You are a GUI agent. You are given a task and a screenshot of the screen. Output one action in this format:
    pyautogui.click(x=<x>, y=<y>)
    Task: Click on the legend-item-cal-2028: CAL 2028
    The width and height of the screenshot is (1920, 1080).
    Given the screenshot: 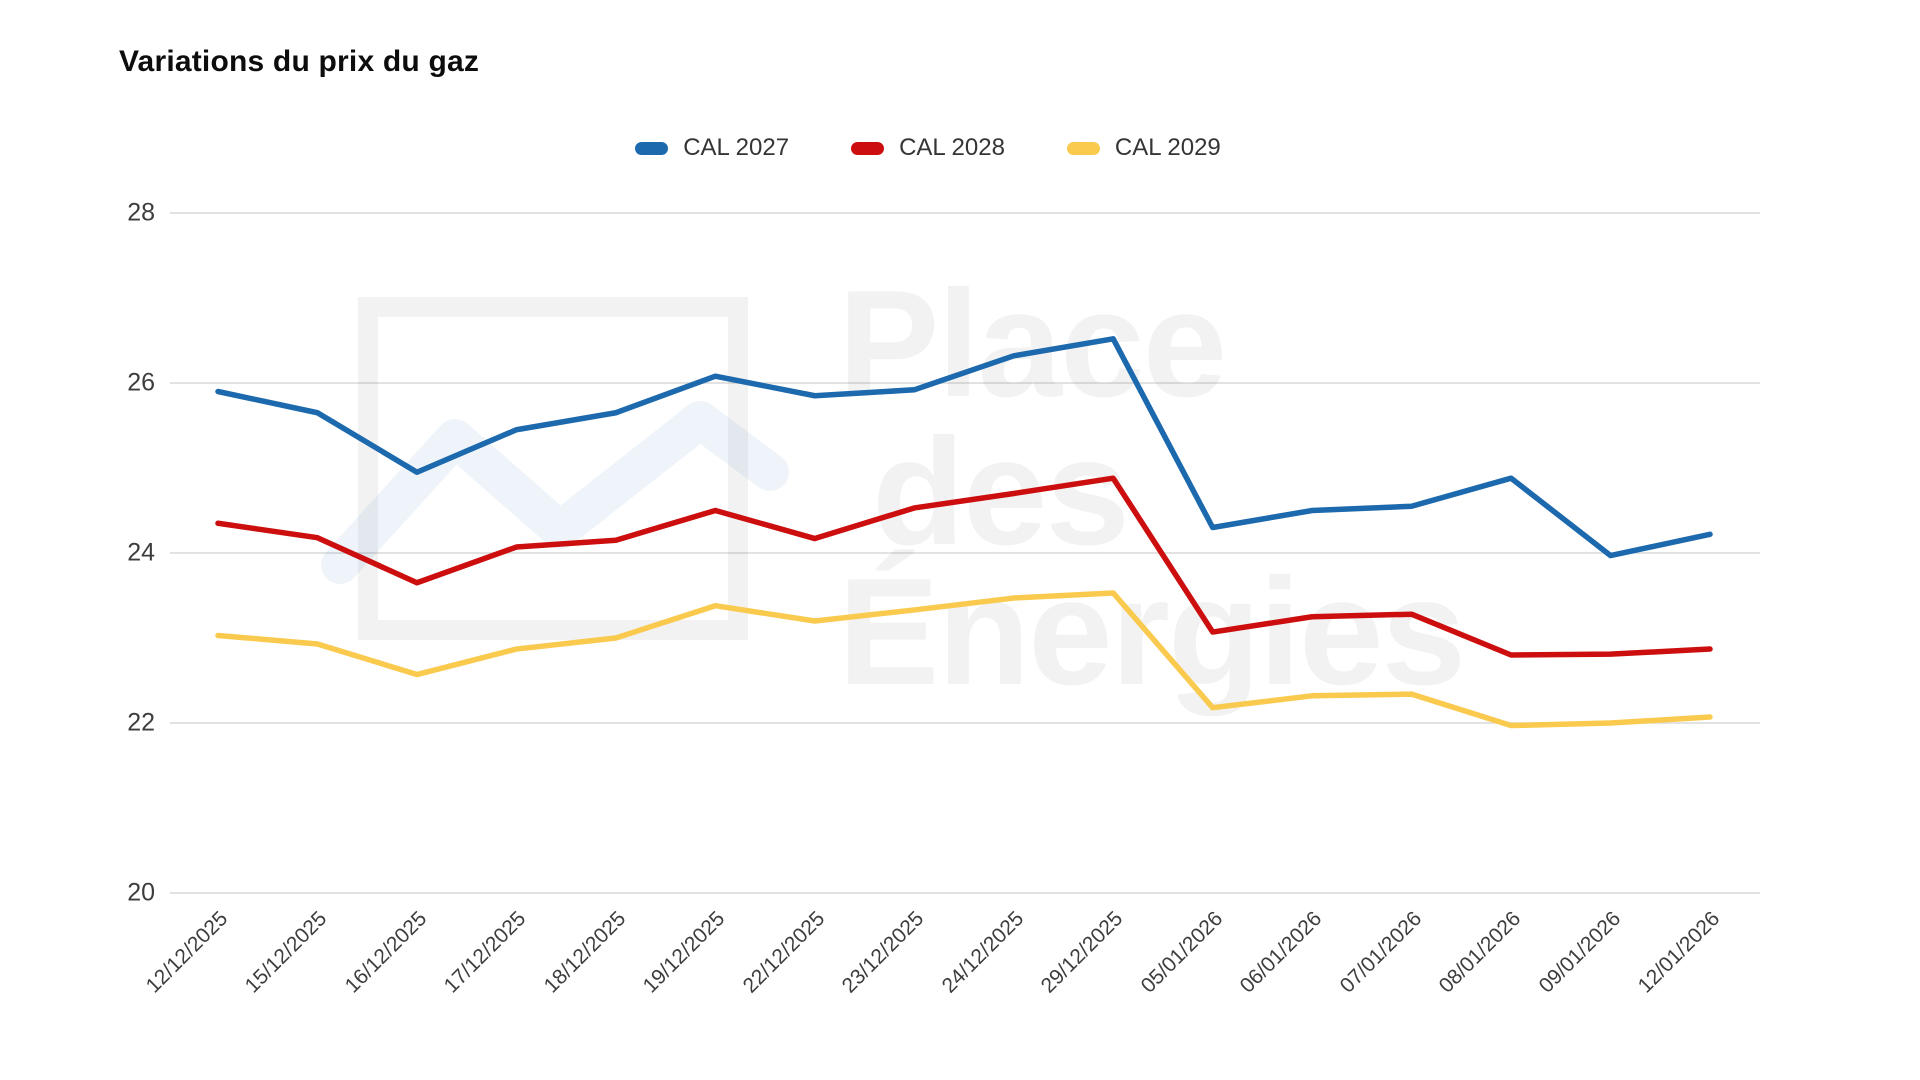 What is the action you would take?
    pyautogui.click(x=928, y=148)
    